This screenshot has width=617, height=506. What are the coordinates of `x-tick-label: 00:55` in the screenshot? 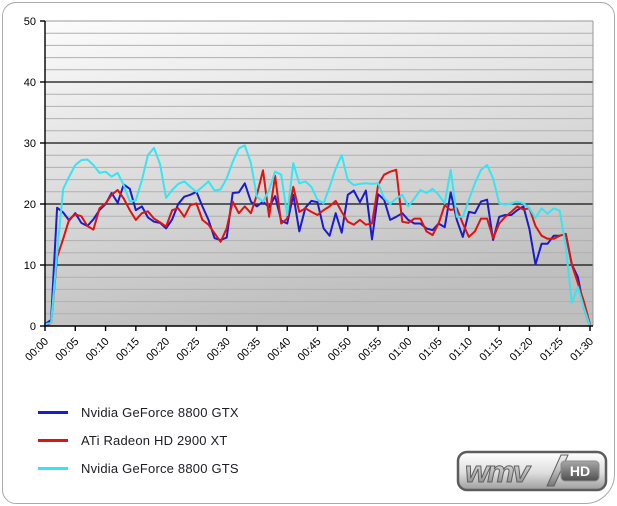 It's located at (370, 350).